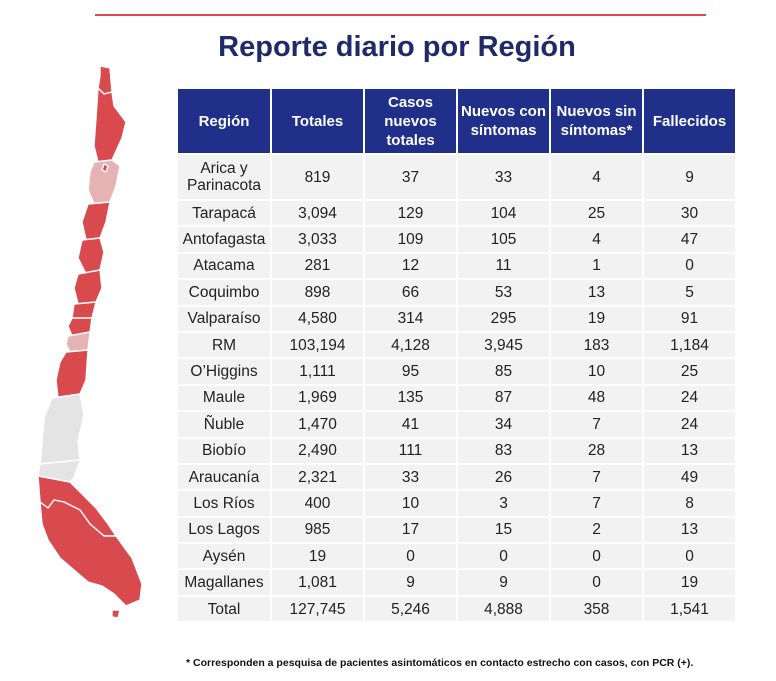 The image size is (776, 681). Describe the element at coordinates (503, 266) in the screenshot. I see `value-cell: 11` at that location.